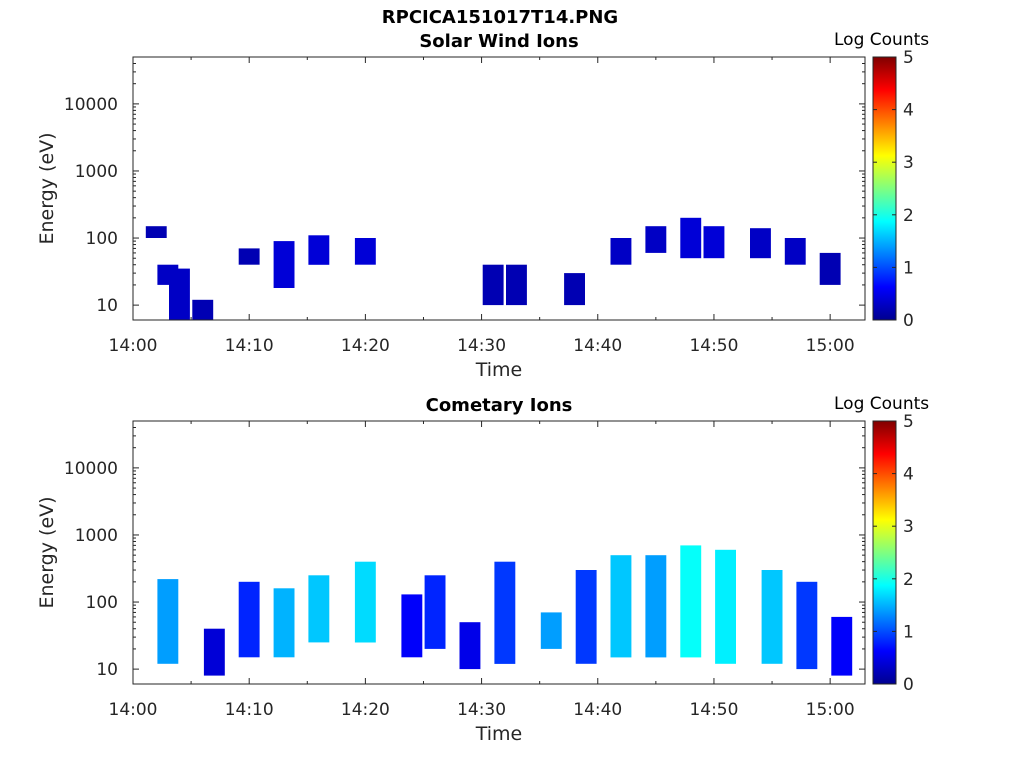 Image resolution: width=1024 pixels, height=768 pixels. What do you see at coordinates (882, 404) in the screenshot?
I see `colorbar-2-title: Log Counts` at bounding box center [882, 404].